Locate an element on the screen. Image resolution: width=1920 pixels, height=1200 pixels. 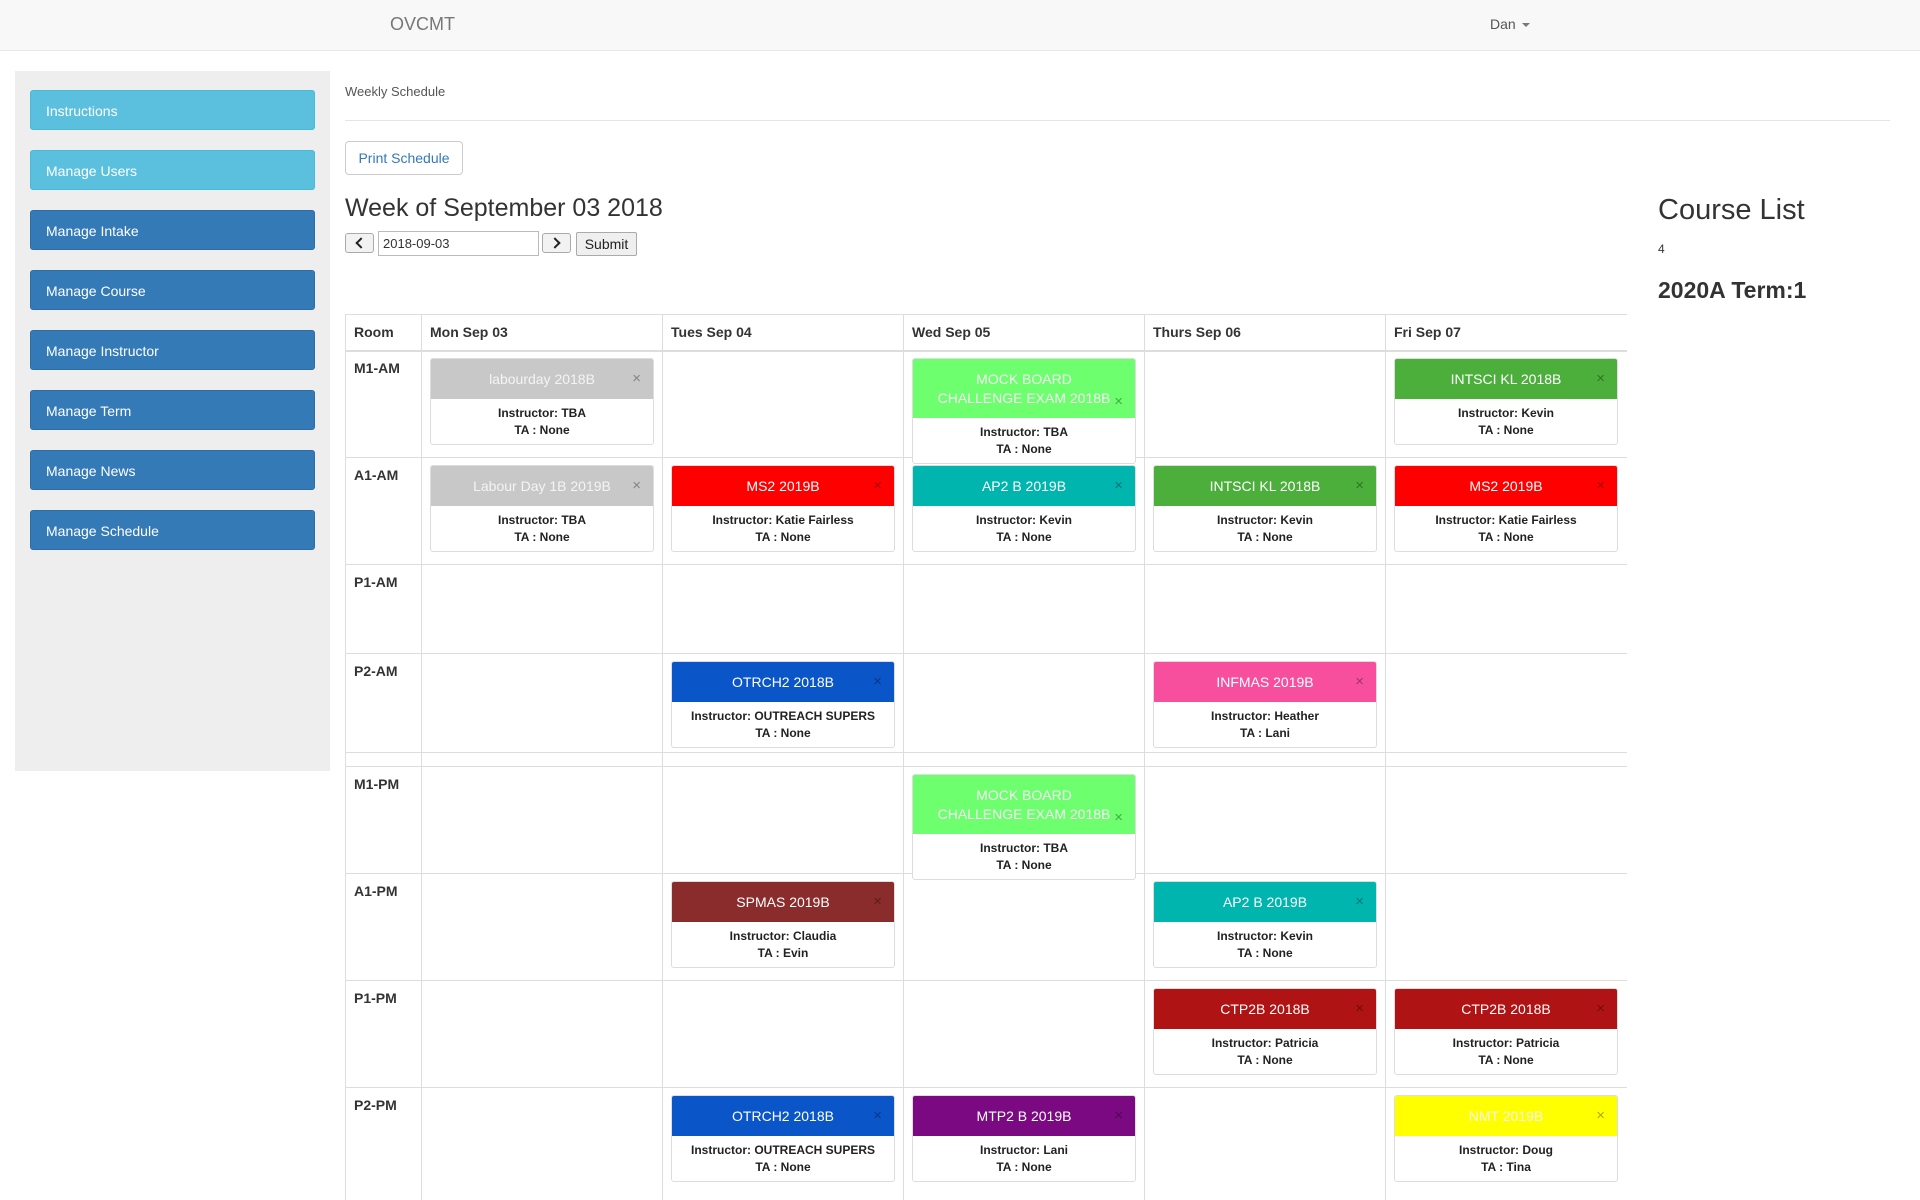
course-card: labourday 2018B × Instructor: TBA TA : None is located at coordinates (542, 401).